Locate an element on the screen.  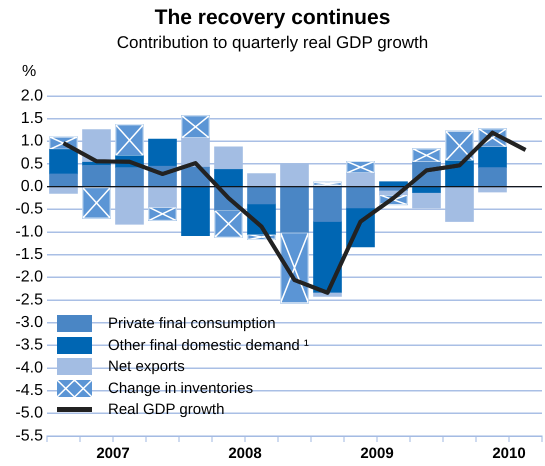
y-tick-label: 0.0 is located at coordinates (32, 187).